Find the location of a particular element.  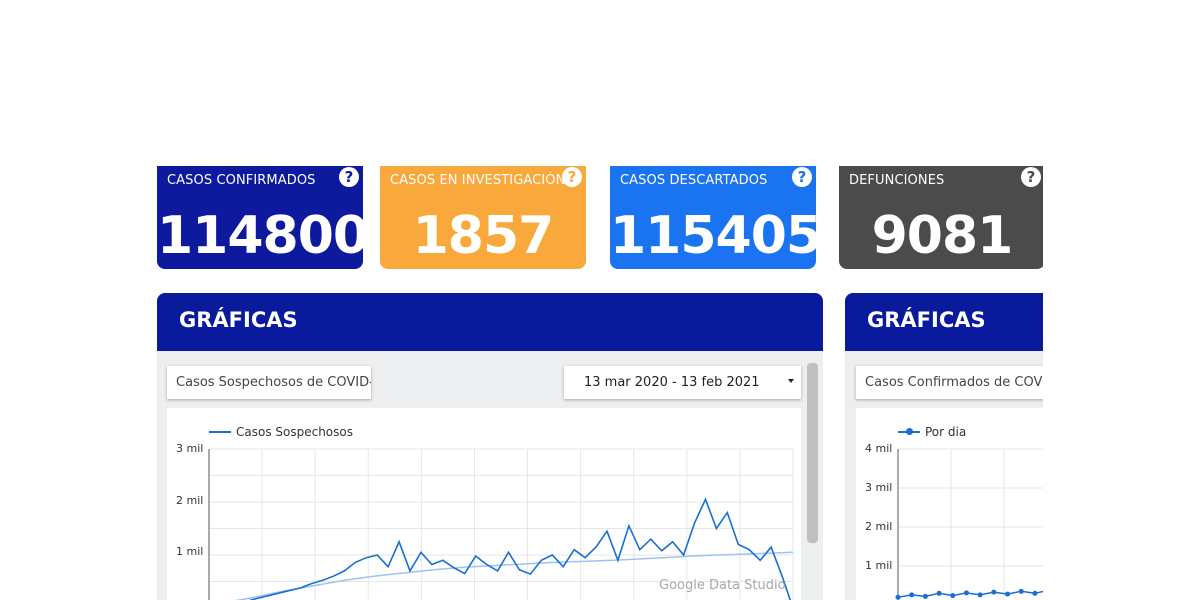

date-range-label: 13 mar 2020 - 13 feb 2021 is located at coordinates (672, 382).